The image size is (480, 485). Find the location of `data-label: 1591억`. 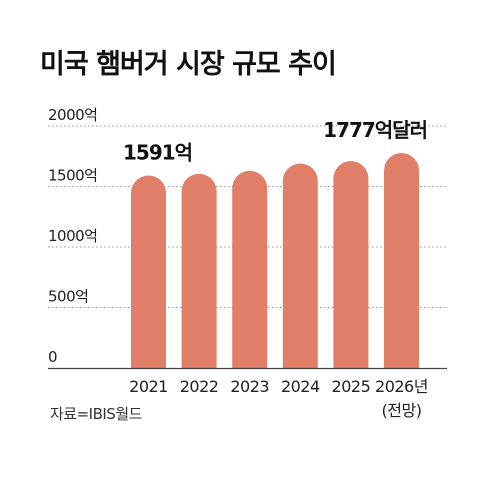

data-label: 1591억 is located at coordinates (157, 152).